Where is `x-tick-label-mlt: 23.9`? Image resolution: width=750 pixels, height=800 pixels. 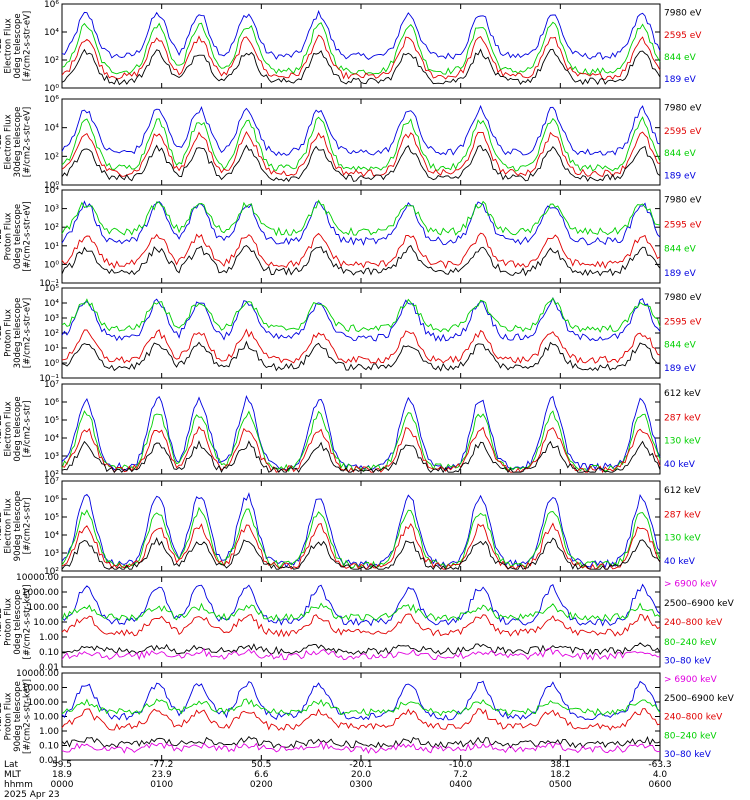
x-tick-label-mlt: 23.9 is located at coordinates (162, 775).